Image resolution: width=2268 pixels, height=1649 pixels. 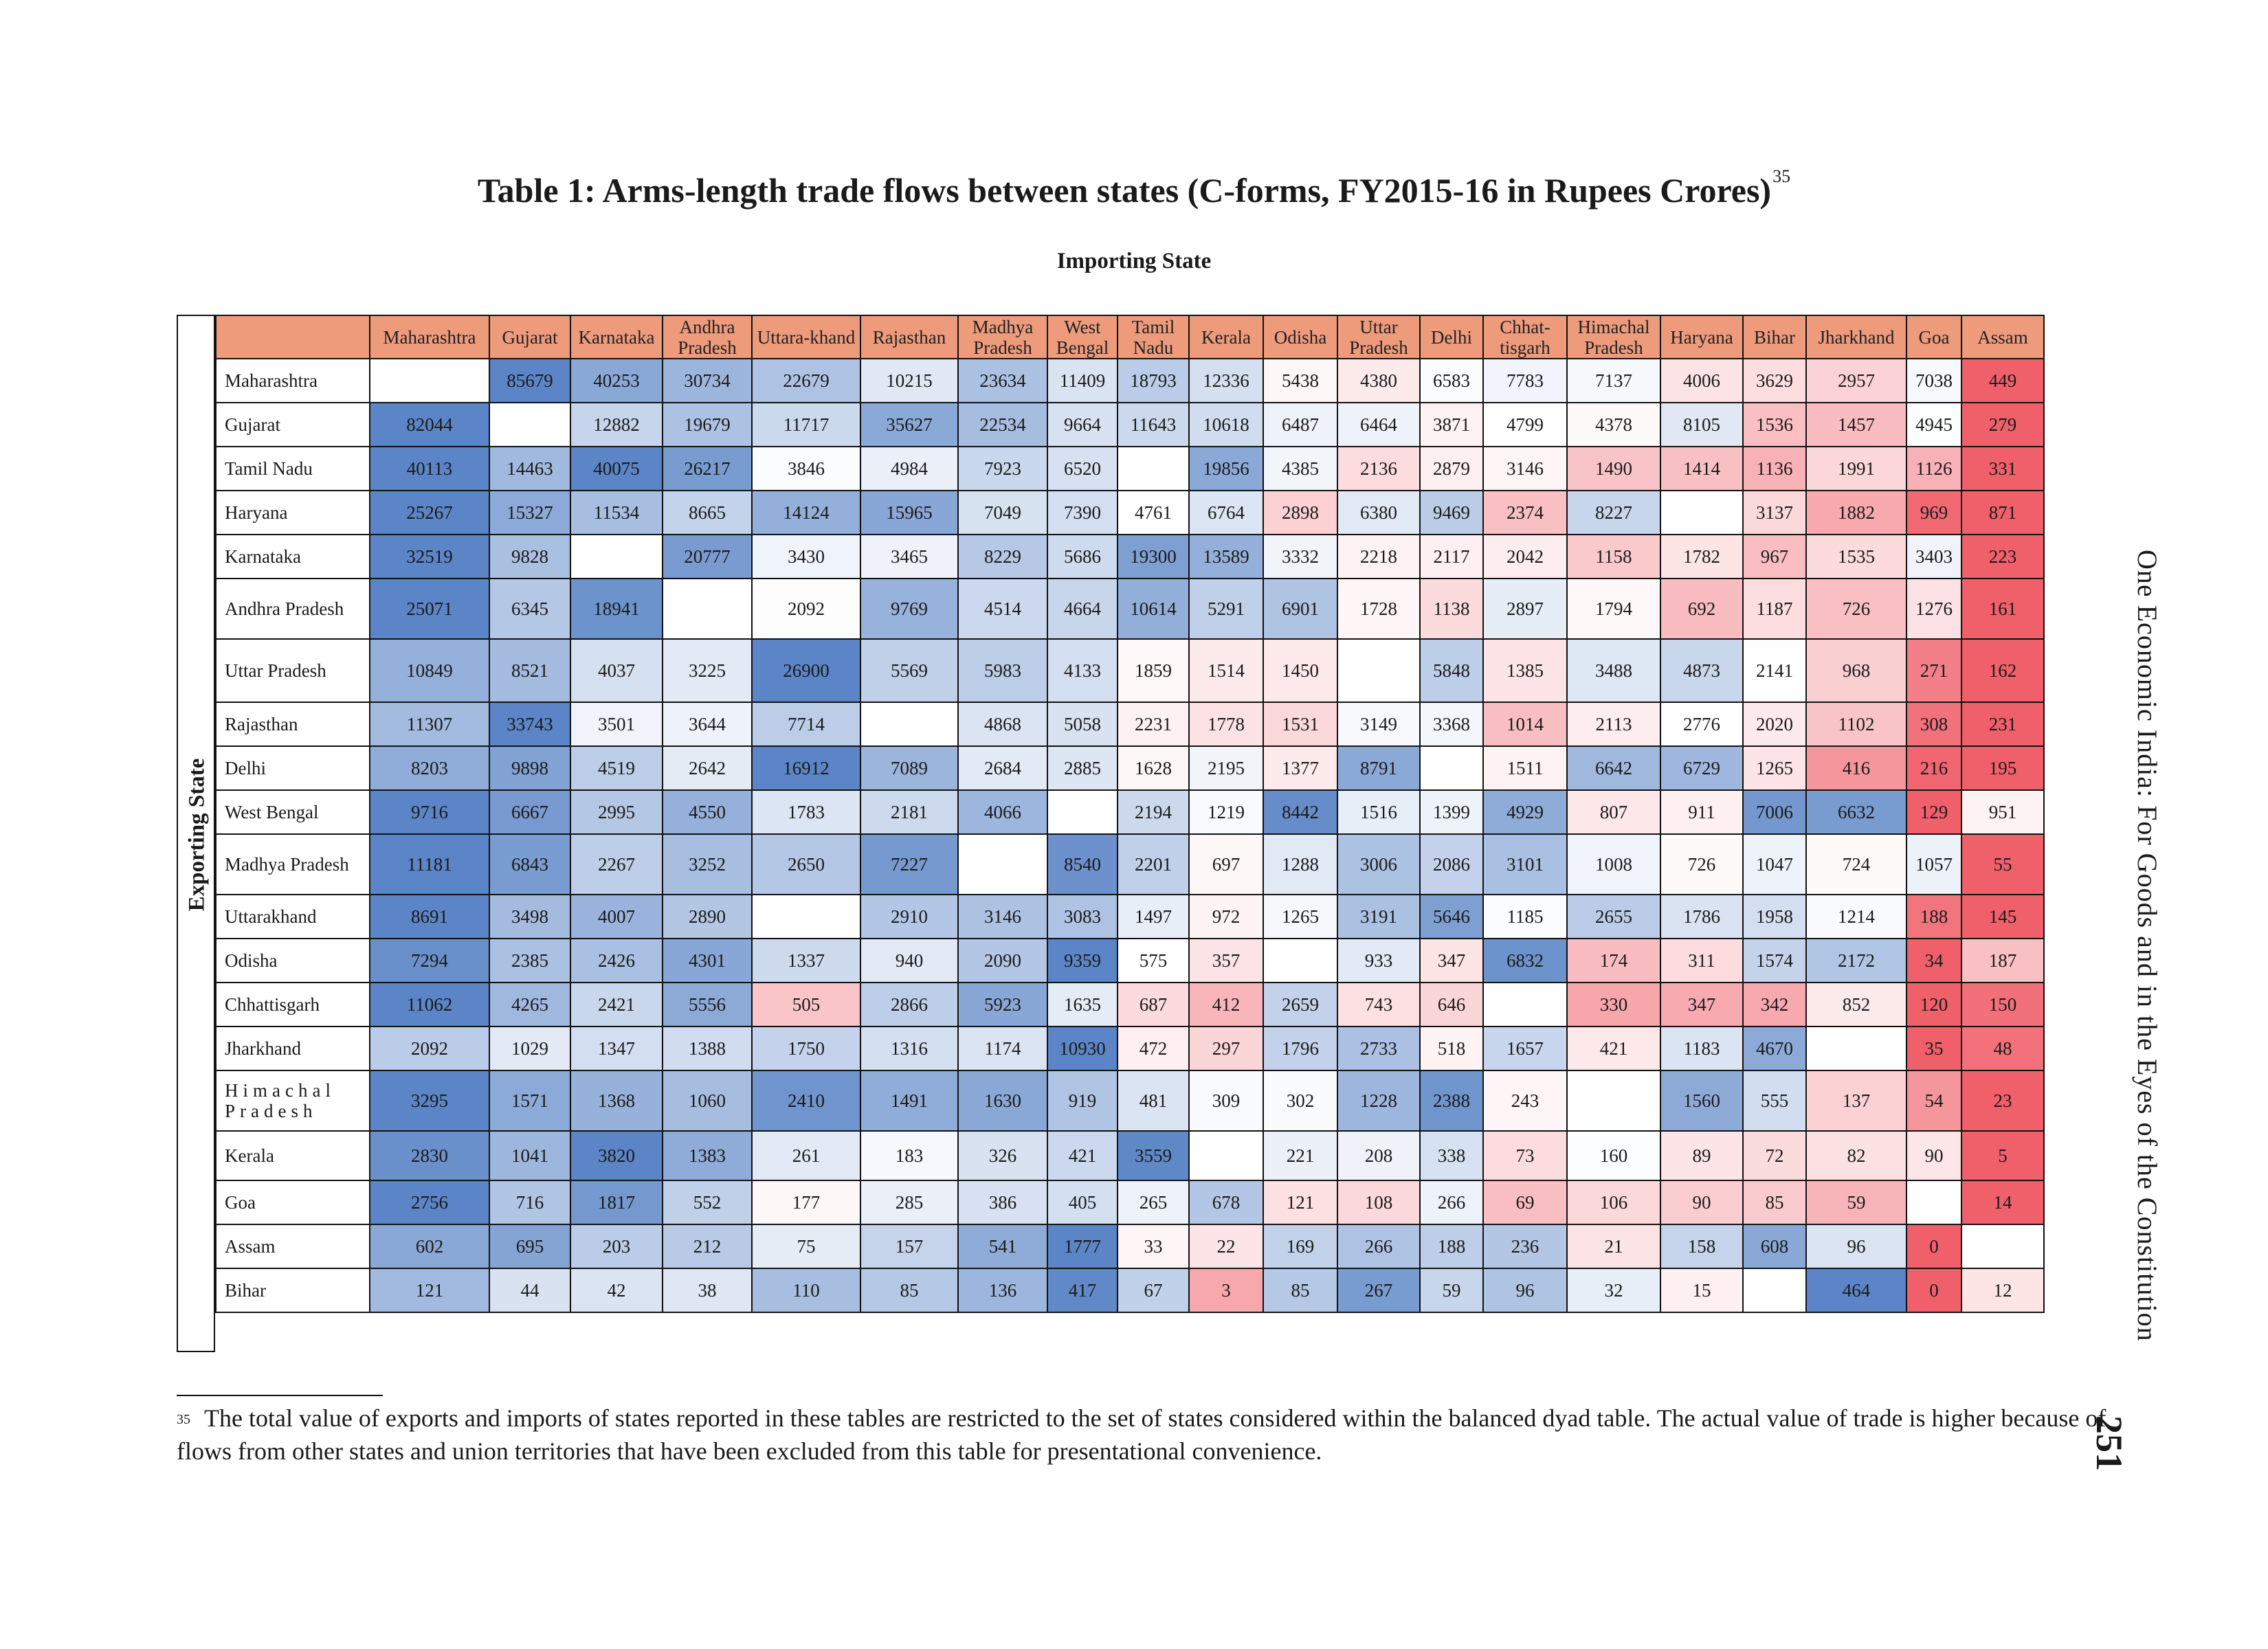 I want to click on table-cell: 8540, so click(x=1082, y=864).